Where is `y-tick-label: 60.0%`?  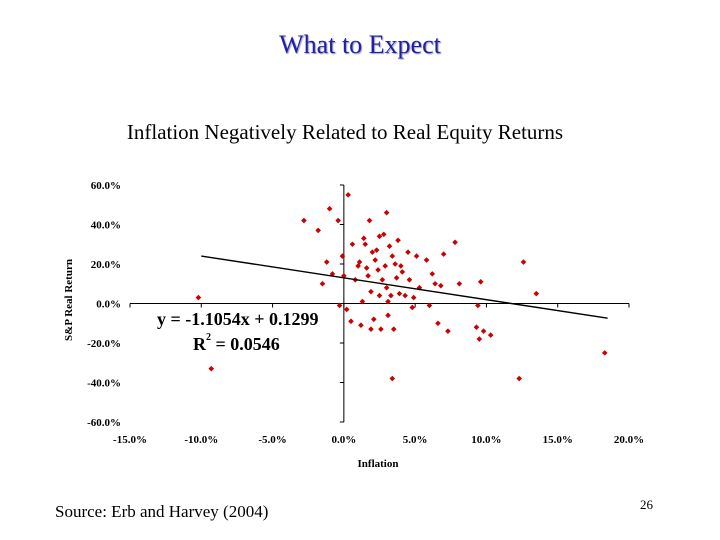
y-tick-label: 60.0% is located at coordinates (106, 186).